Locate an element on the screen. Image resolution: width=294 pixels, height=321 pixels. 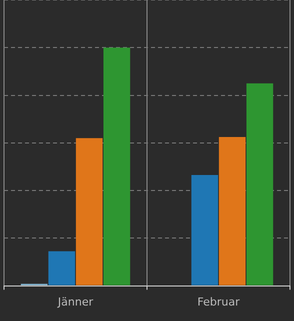
x-tick-label: Jänner is located at coordinates (75, 301).